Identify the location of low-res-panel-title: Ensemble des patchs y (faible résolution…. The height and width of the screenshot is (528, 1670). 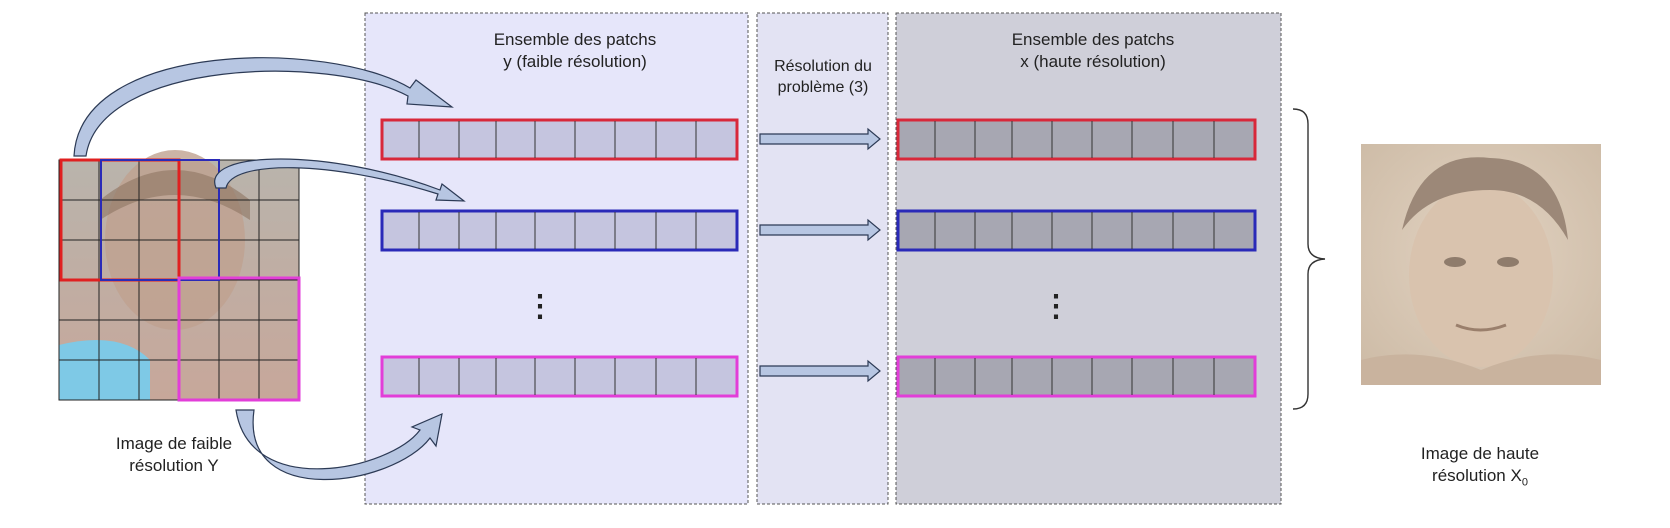
(575, 50).